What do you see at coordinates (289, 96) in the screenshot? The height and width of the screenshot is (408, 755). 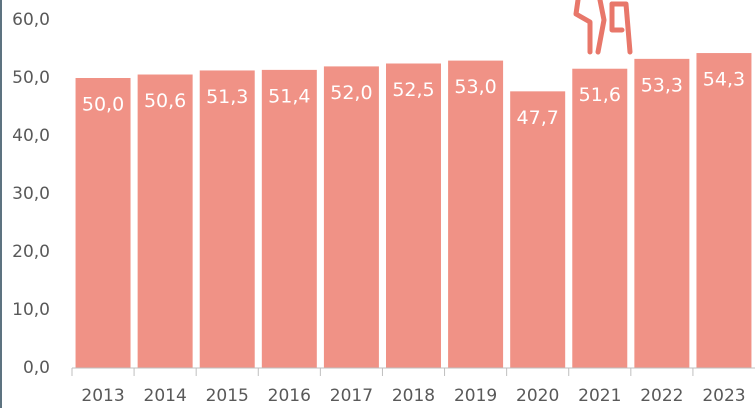 I see `value-label: 51,4` at bounding box center [289, 96].